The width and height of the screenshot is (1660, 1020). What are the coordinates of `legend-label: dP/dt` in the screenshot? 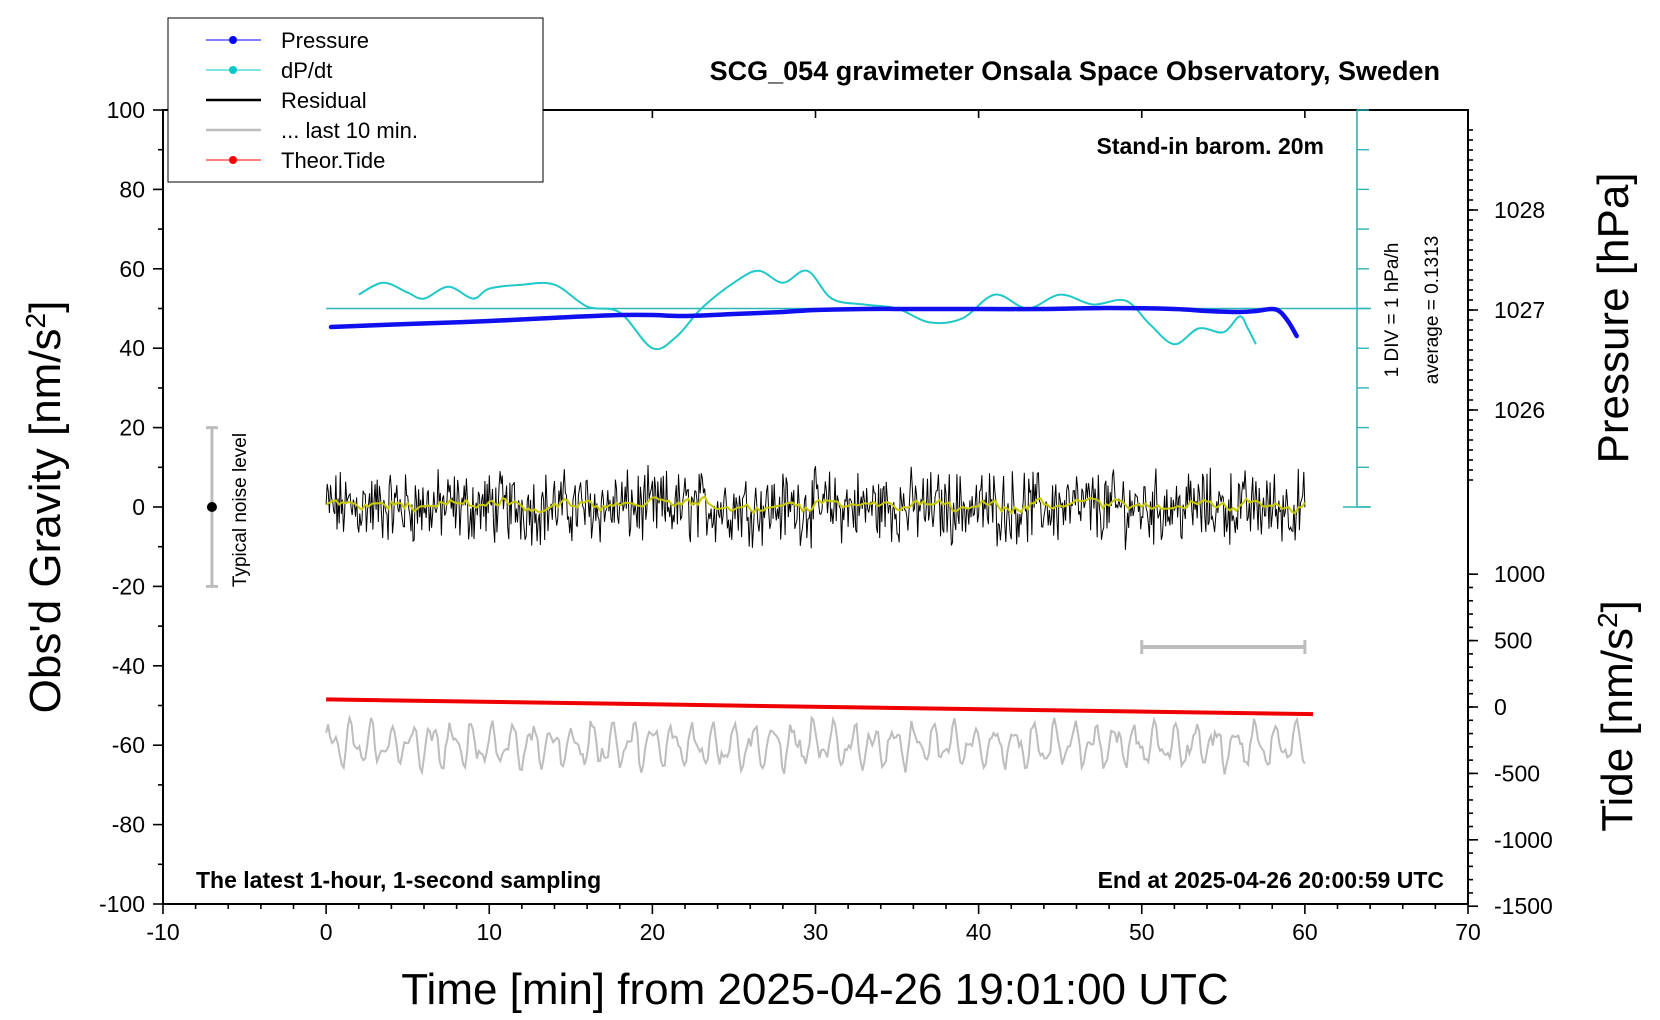 It's located at (306, 70).